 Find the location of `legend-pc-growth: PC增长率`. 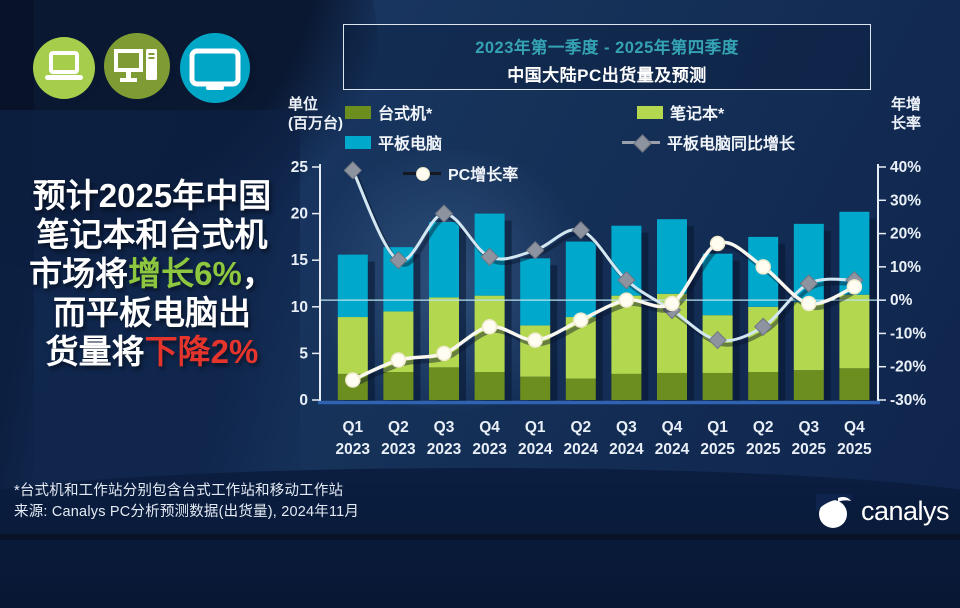

legend-pc-growth: PC增长率 is located at coordinates (460, 173).